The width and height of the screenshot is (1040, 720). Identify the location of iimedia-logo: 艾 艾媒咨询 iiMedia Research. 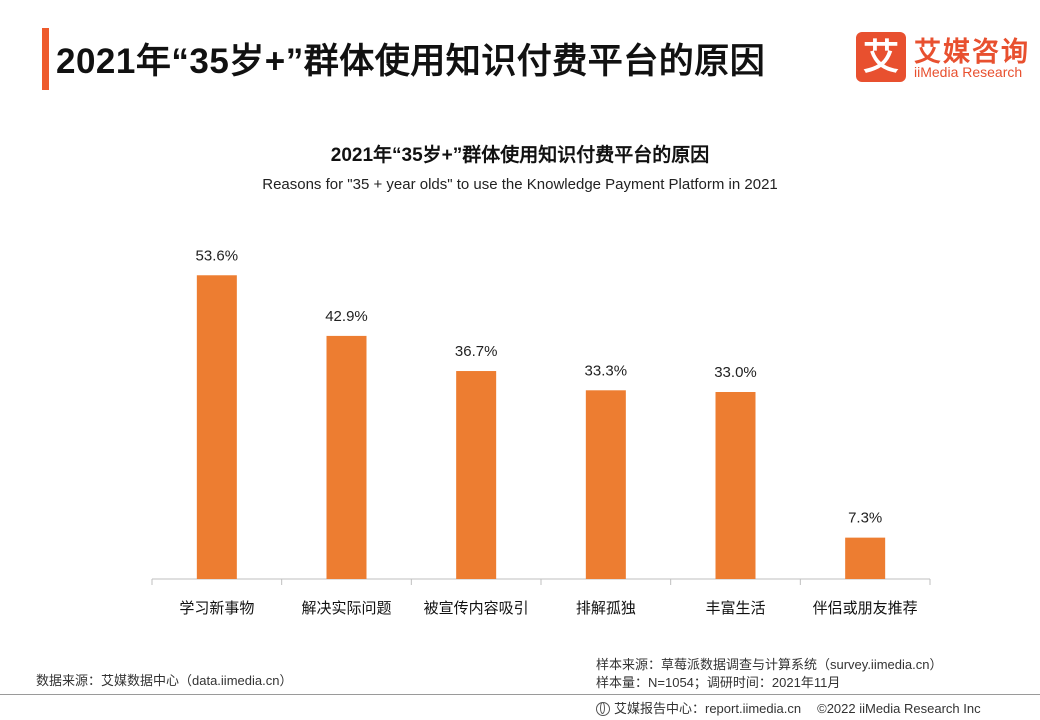
(942, 58).